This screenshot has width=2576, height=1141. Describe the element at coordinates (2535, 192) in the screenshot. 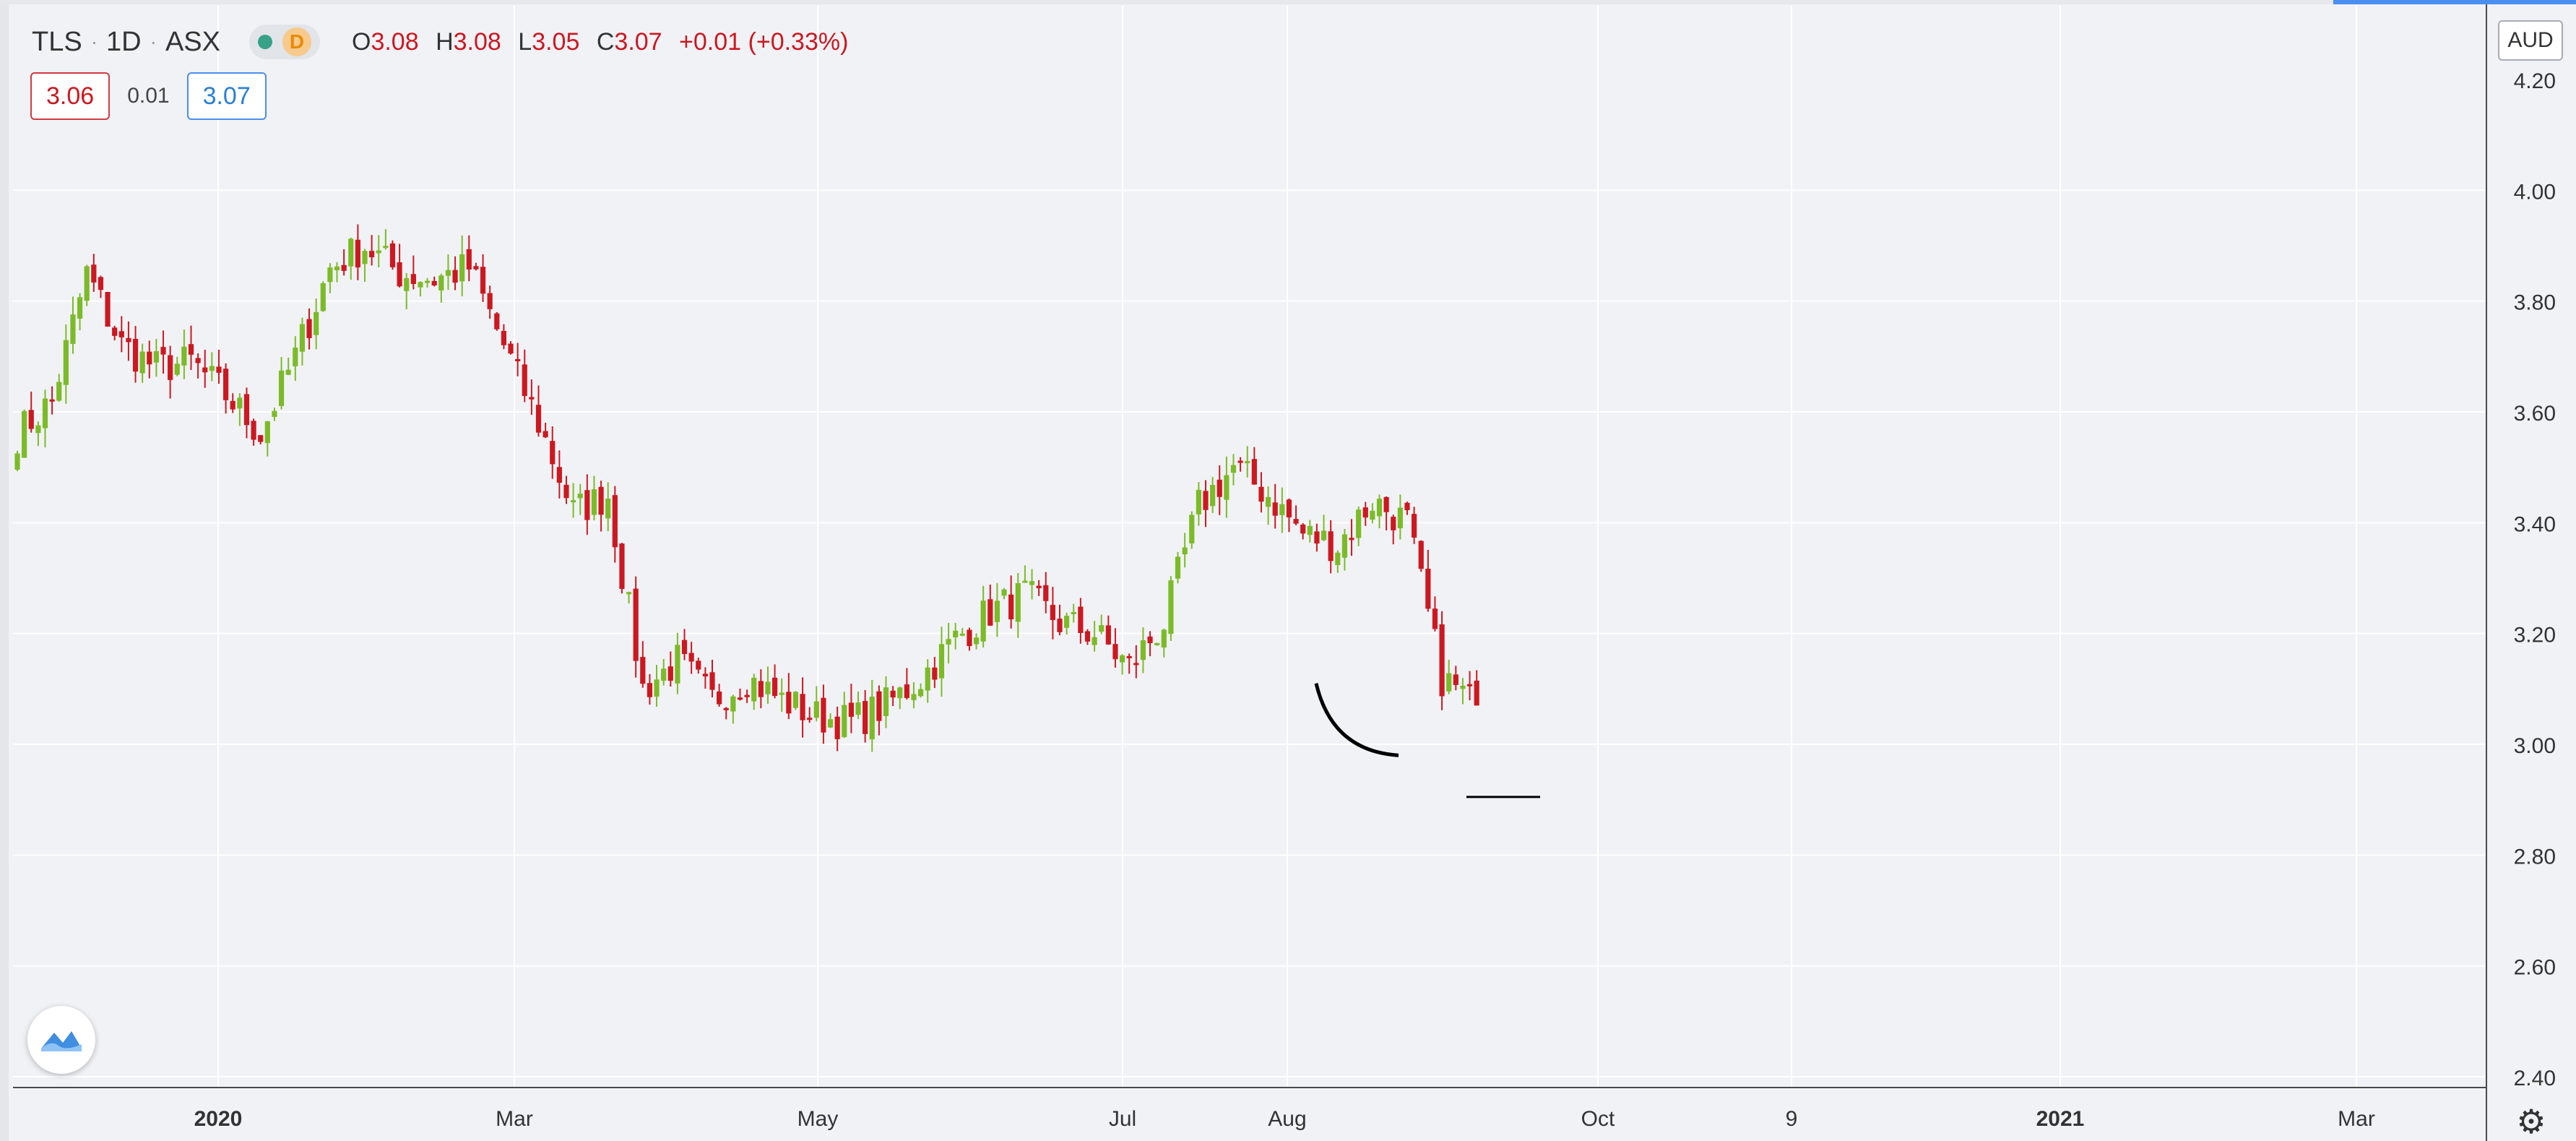

I see `y-tick-label: 4.00` at that location.